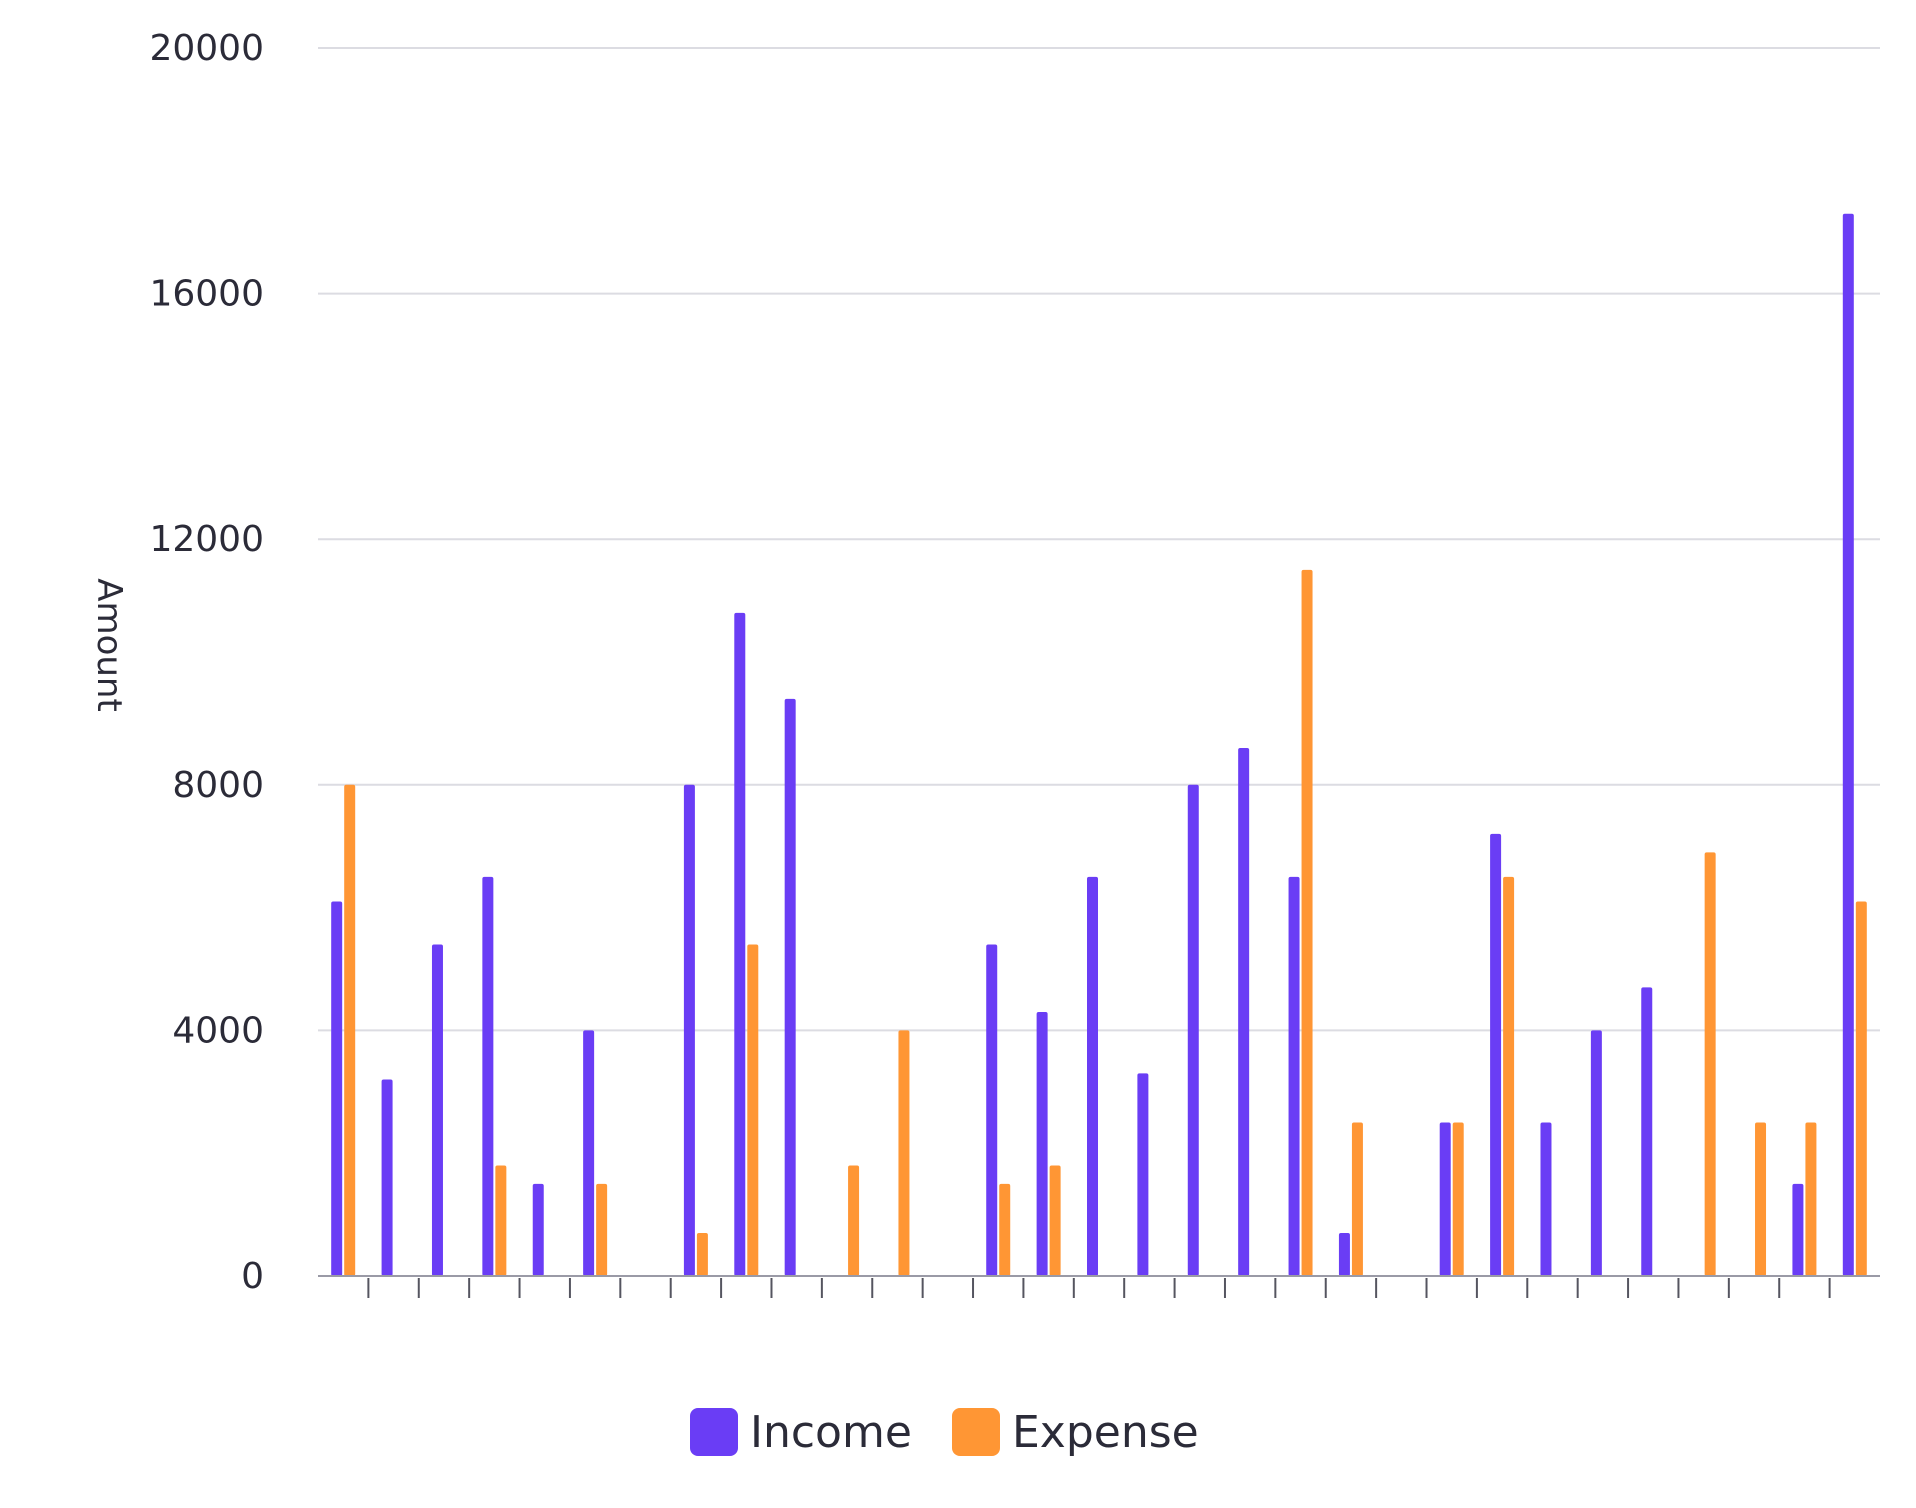  Describe the element at coordinates (206, 662) in the screenshot. I see `y-axis: 0 4000 8000 12000 16000 20000` at that location.